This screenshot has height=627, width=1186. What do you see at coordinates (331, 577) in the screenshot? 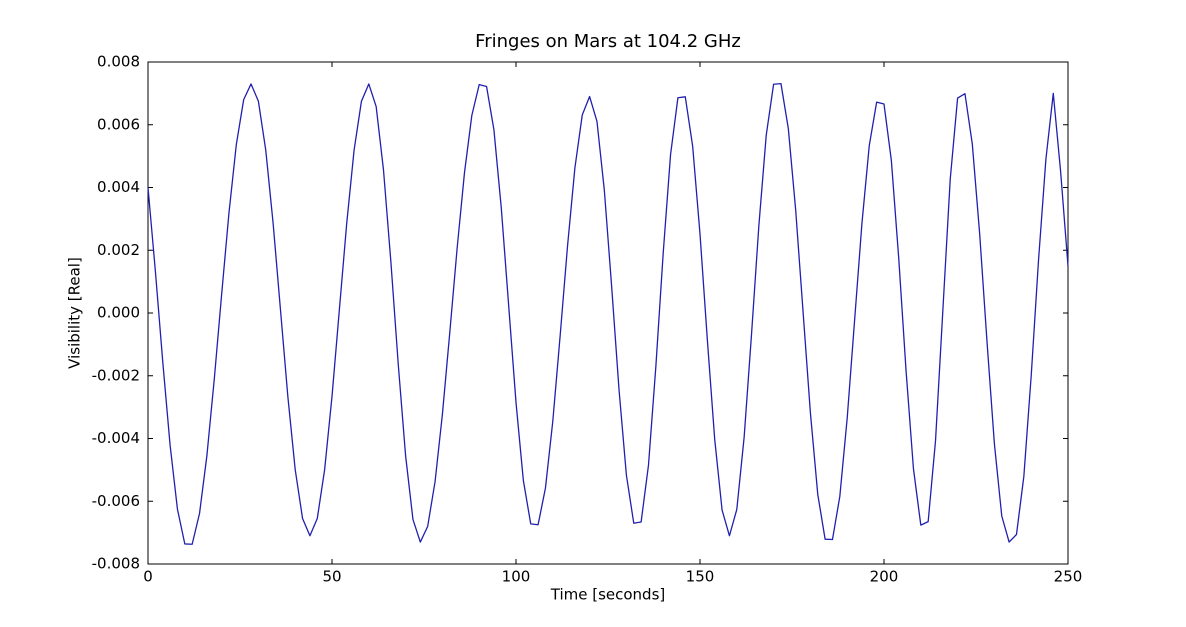
I see `x-tick-label: 50` at bounding box center [331, 577].